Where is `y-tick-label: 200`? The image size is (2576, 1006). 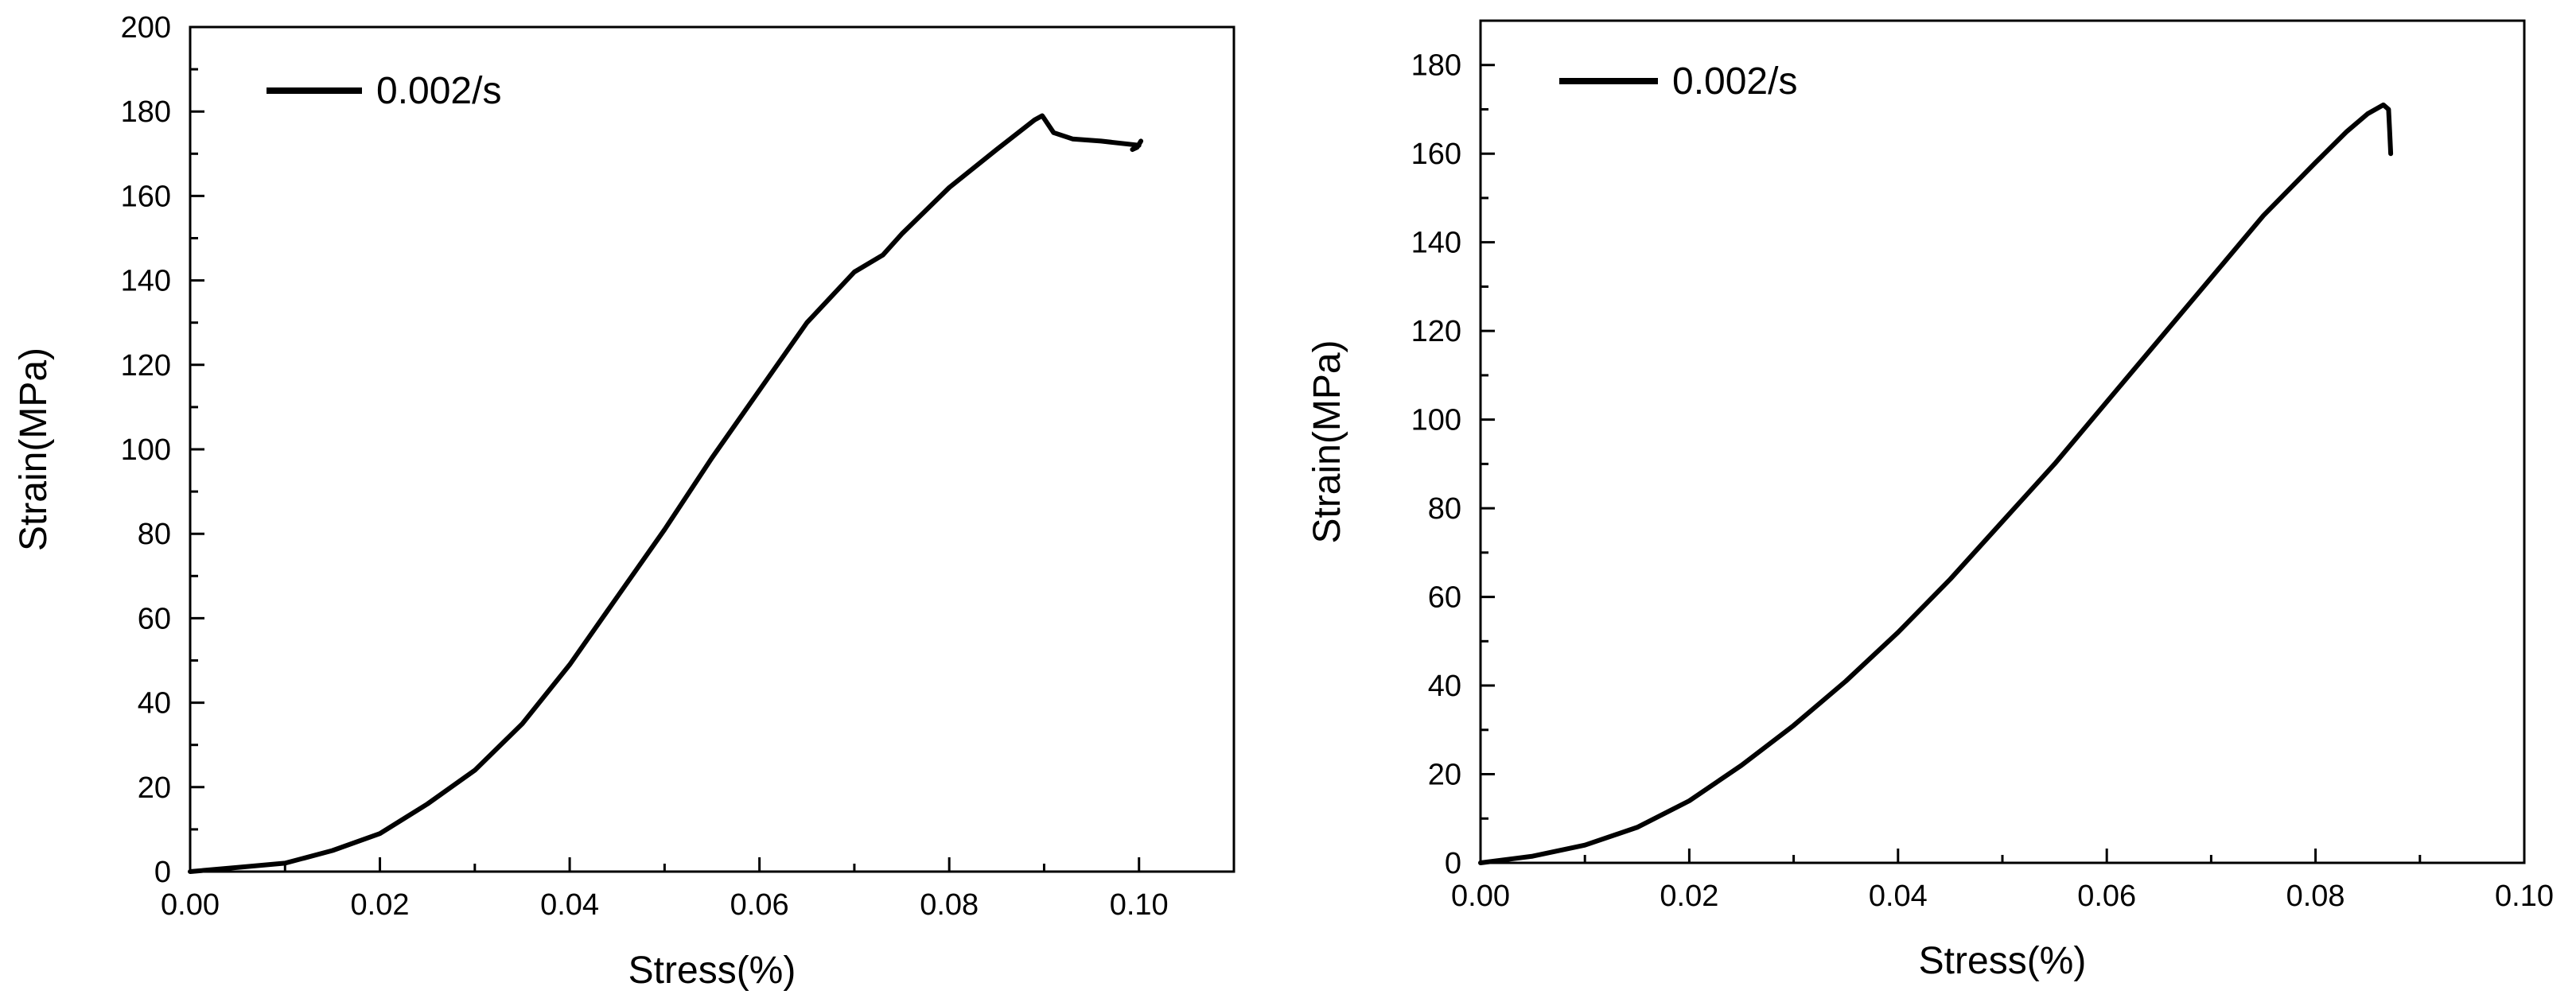
y-tick-label: 200 is located at coordinates (146, 28).